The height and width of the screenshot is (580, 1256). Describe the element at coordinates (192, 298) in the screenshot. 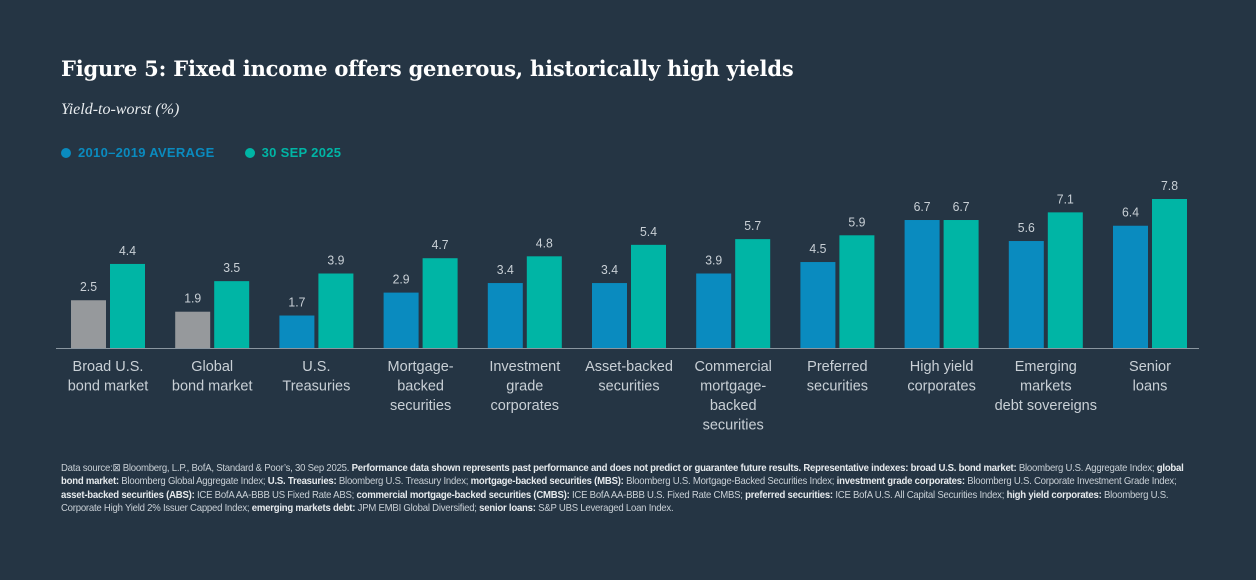

I see `data-label: 1.9` at that location.